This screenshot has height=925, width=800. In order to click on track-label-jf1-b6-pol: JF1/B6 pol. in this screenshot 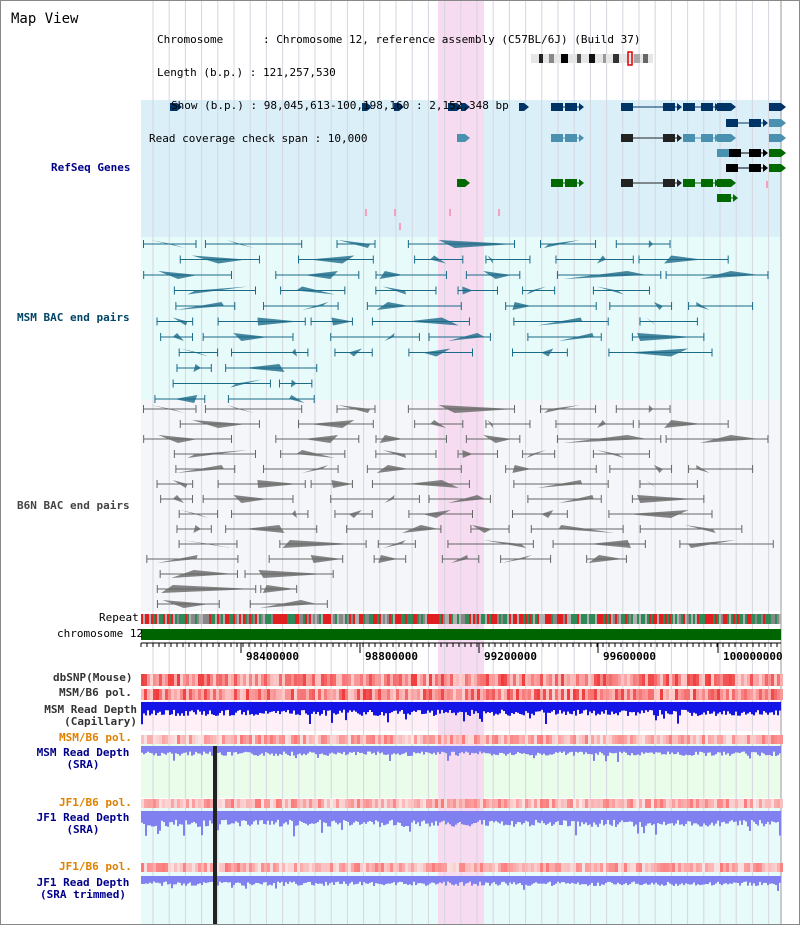, I will do `click(95, 802)`.